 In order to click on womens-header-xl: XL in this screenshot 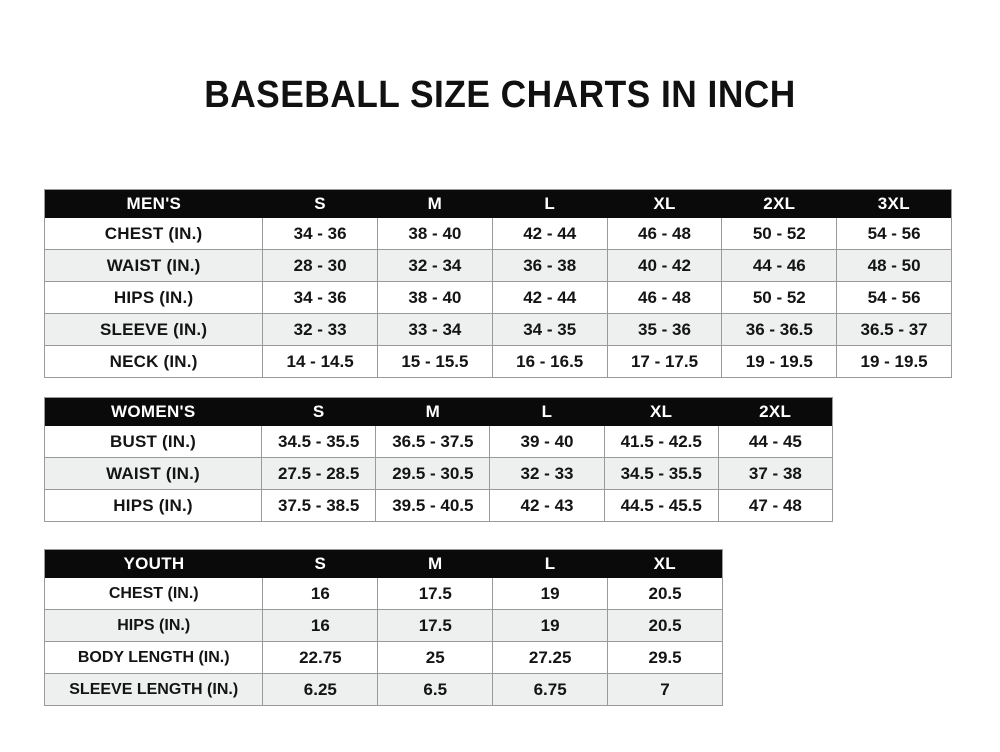, I will do `click(661, 411)`.